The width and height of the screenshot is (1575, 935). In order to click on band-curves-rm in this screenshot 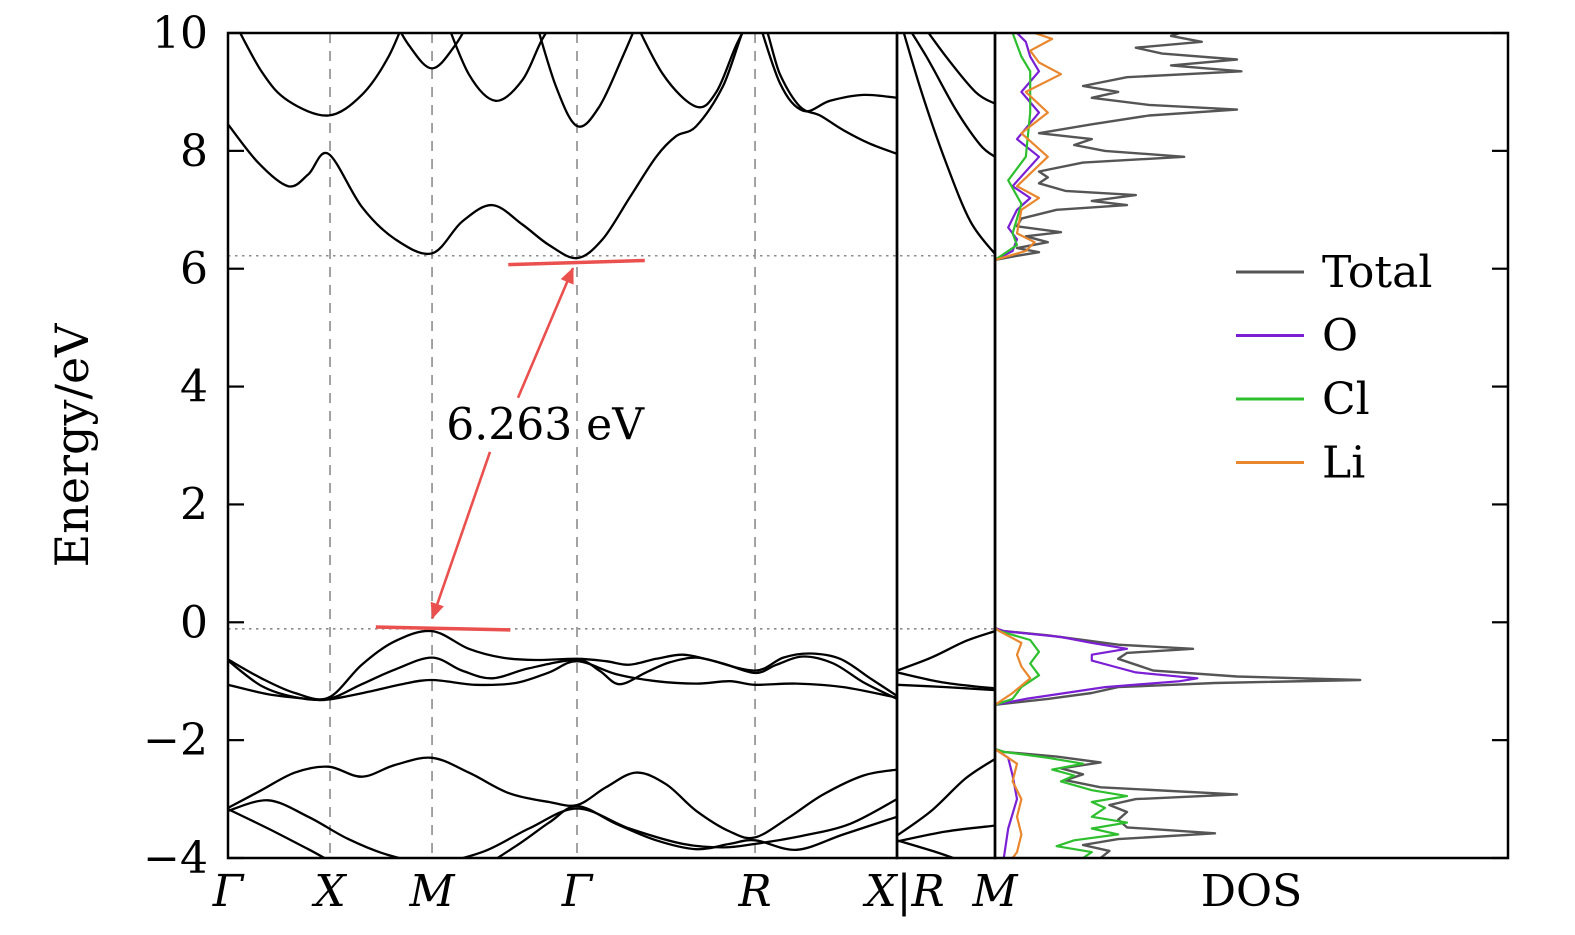, I will do `click(946, 445)`.